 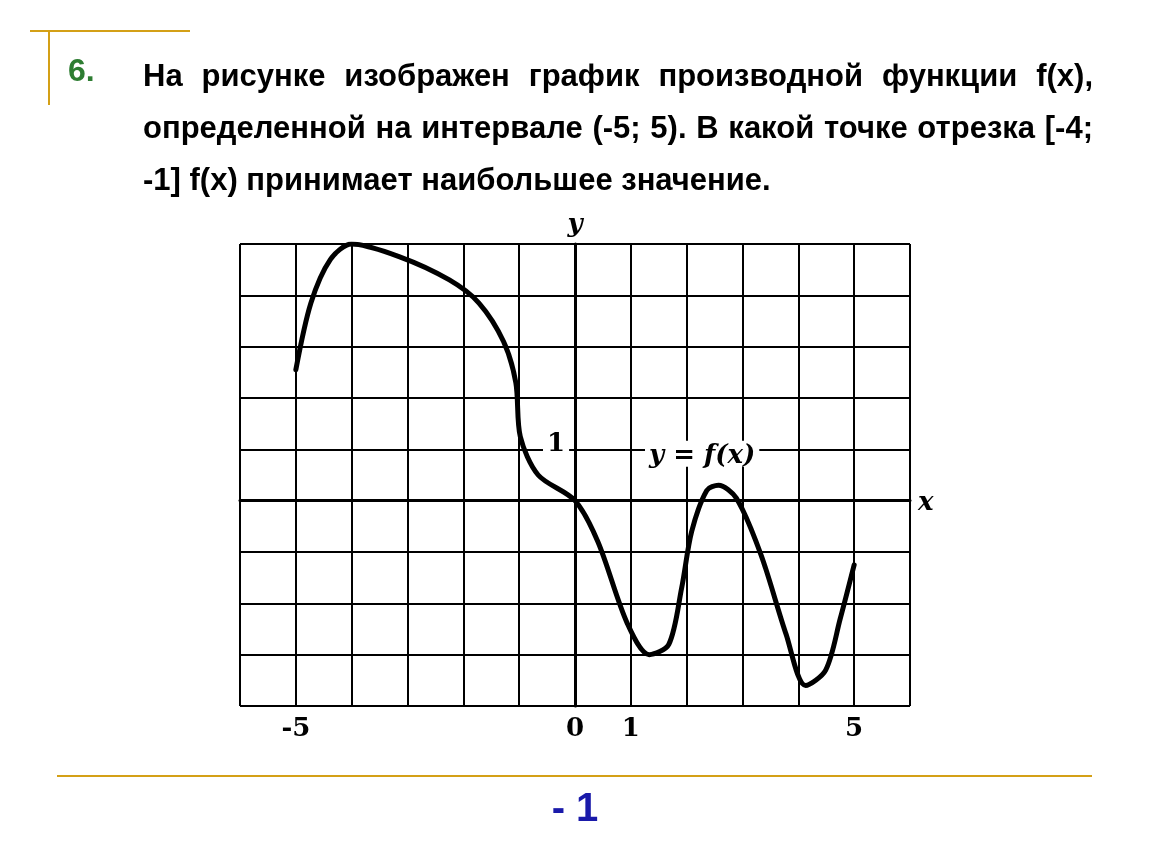 I want to click on text: - 1, so click(x=575, y=807).